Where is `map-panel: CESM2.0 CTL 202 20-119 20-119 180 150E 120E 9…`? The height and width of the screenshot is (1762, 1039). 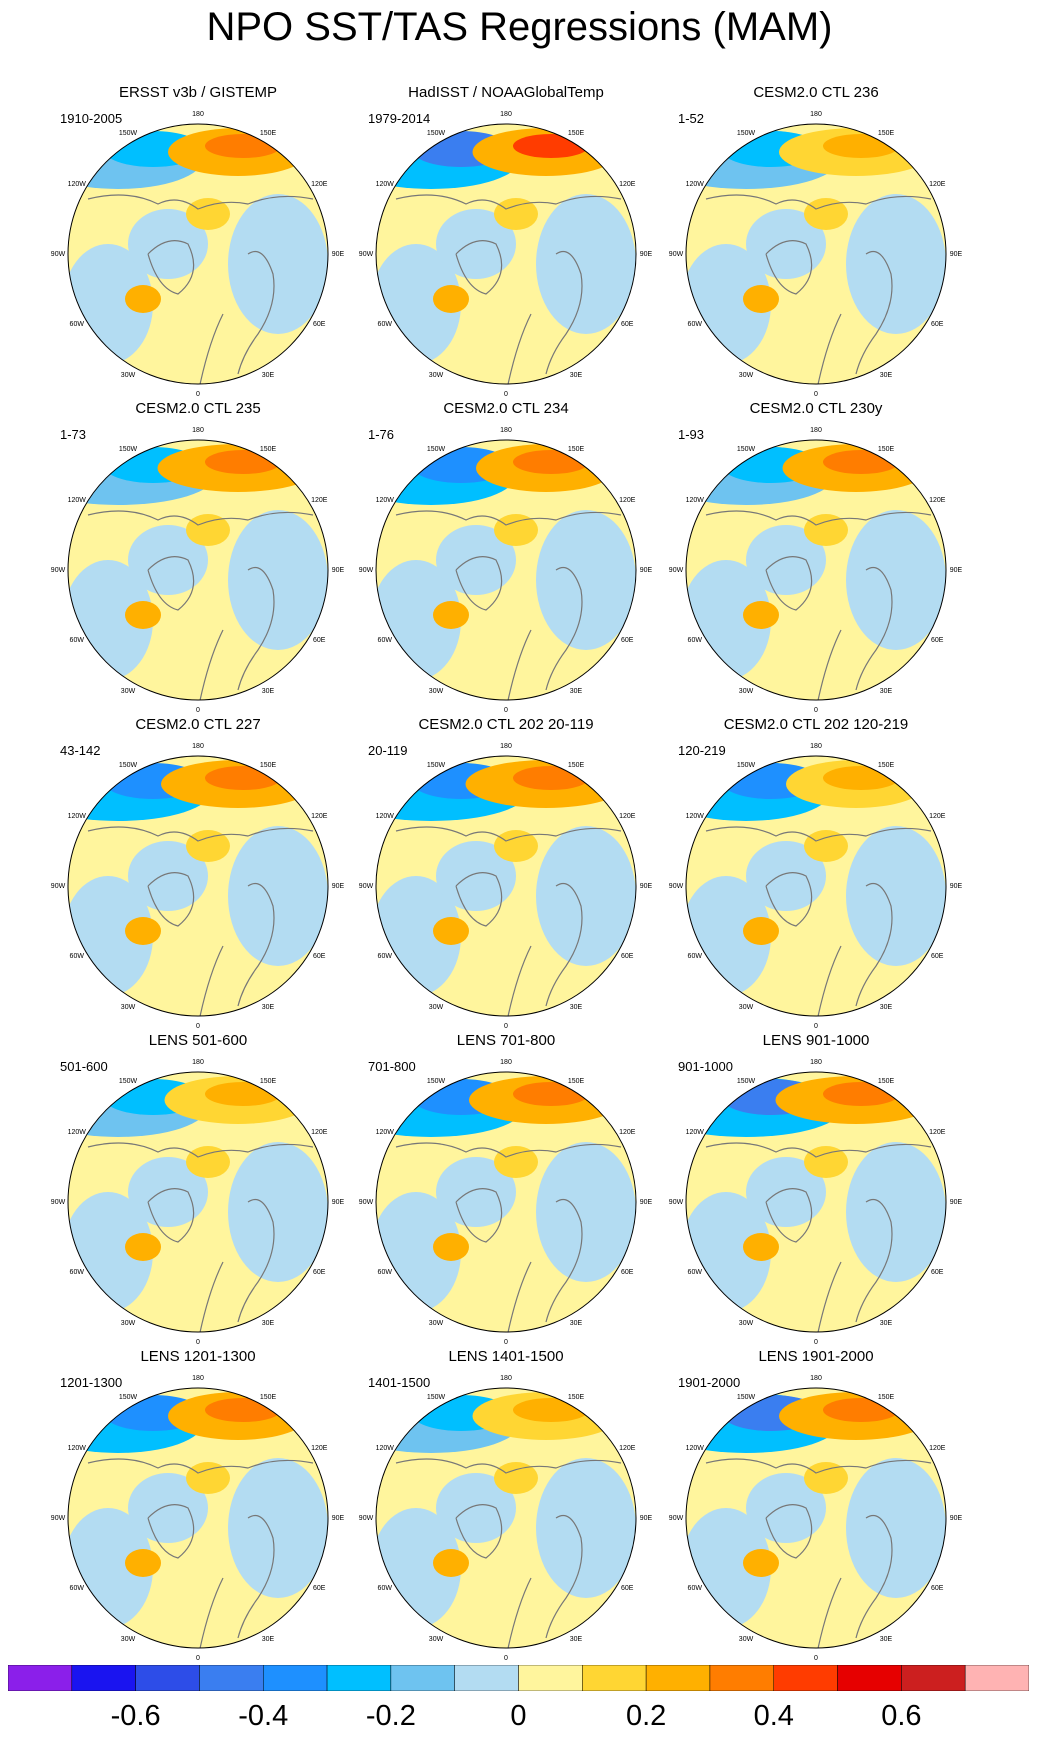 map-panel: CESM2.0 CTL 202 20-119 20-119 180 150E 120E 9… is located at coordinates (506, 875).